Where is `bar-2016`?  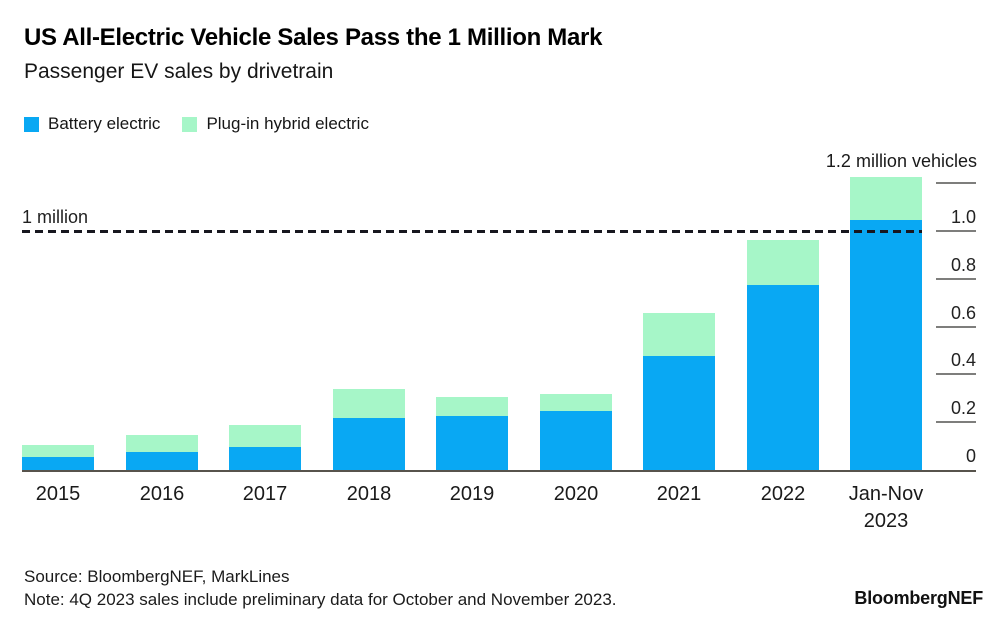
bar-2016 is located at coordinates (162, 453).